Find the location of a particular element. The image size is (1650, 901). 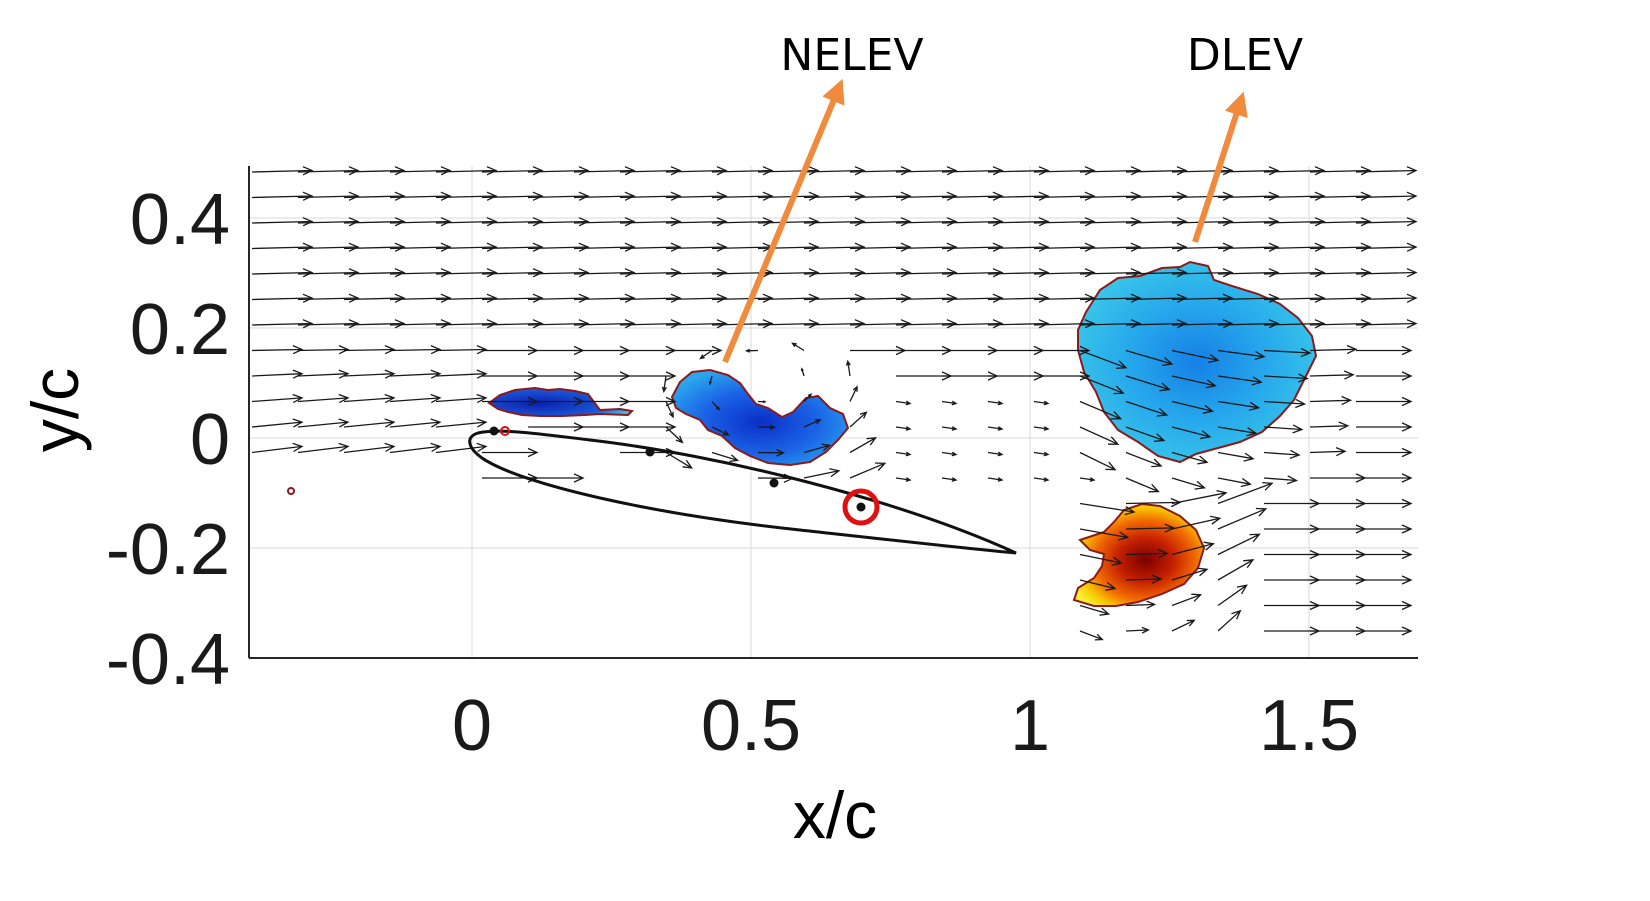

x-tick-label: 1.5 is located at coordinates (1309, 726).